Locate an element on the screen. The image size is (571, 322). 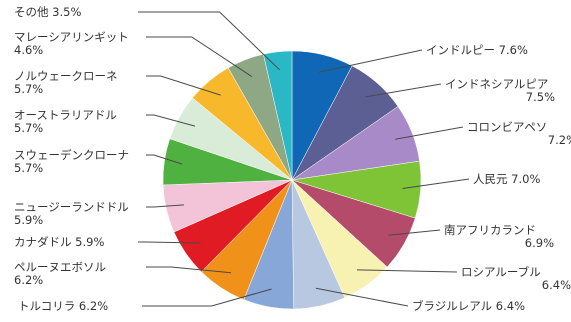
slice-label: スウェーデンクローナ is located at coordinates (71, 155).